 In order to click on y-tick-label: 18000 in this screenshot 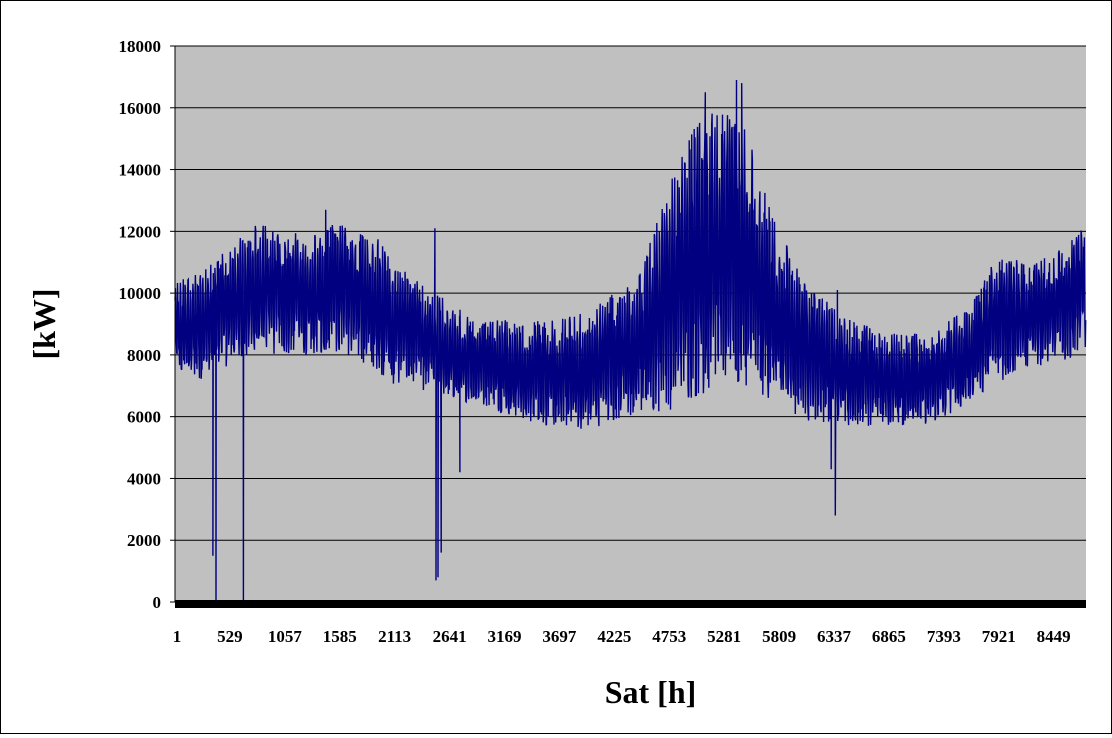, I will do `click(140, 46)`.